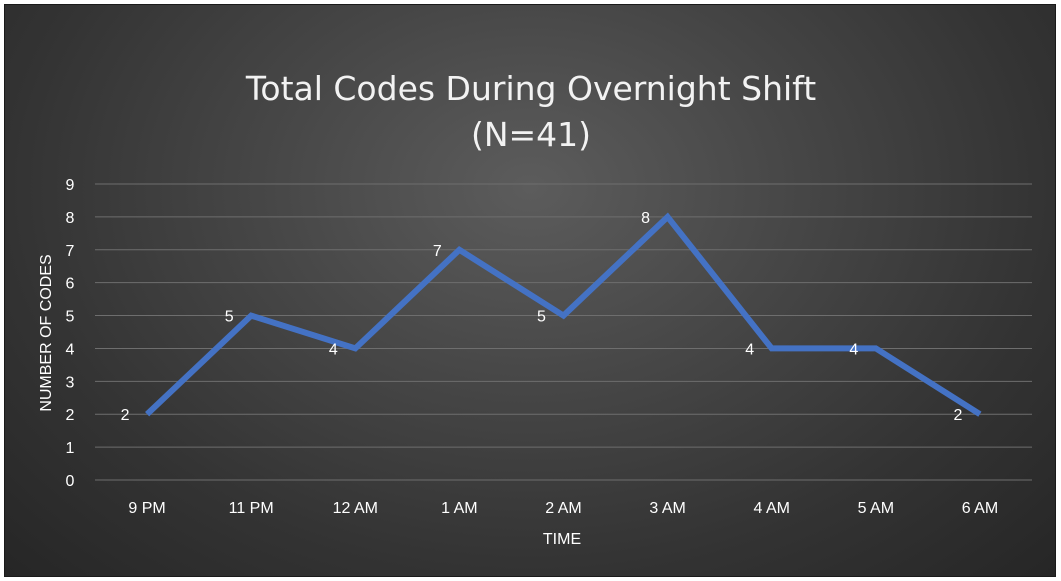  I want to click on y-tick-label: 6, so click(70, 284).